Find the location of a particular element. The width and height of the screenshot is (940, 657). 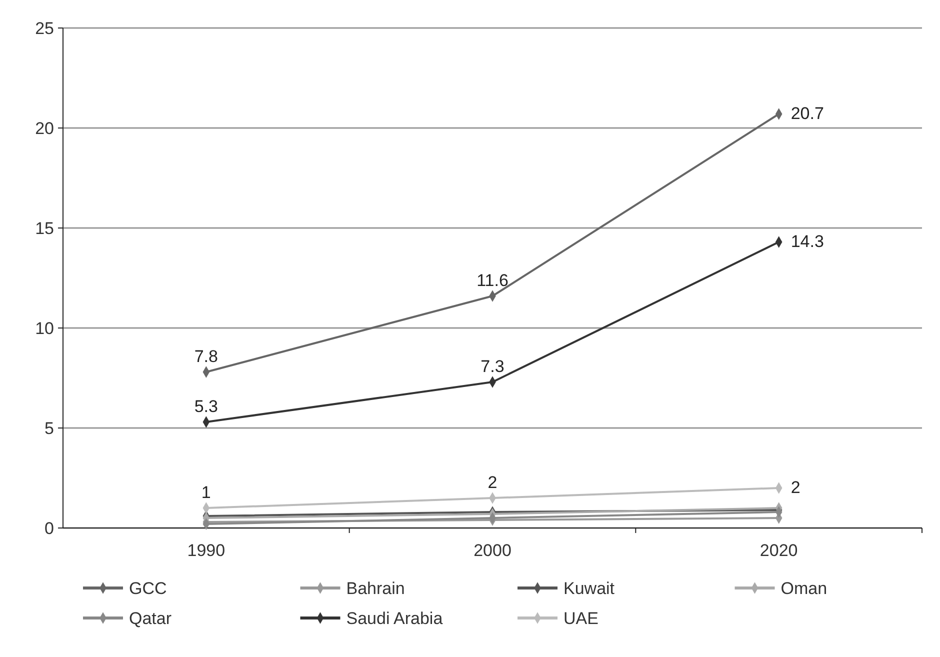

legend-label: Kuwait is located at coordinates (589, 588).